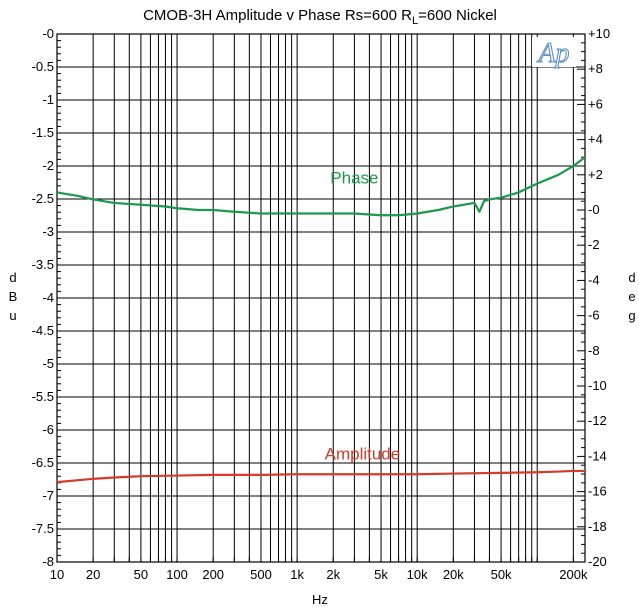  Describe the element at coordinates (43, 66) in the screenshot. I see `left-y-tick-label: -0.5` at that location.